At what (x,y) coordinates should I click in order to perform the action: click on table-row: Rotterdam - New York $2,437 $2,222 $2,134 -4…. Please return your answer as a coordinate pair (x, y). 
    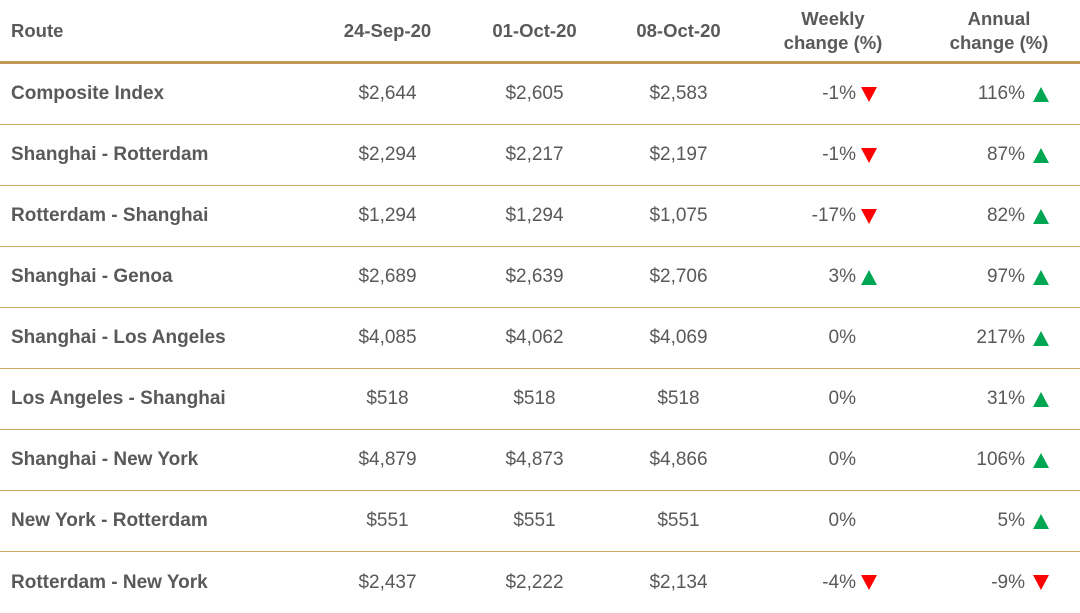
    Looking at the image, I should click on (540, 582).